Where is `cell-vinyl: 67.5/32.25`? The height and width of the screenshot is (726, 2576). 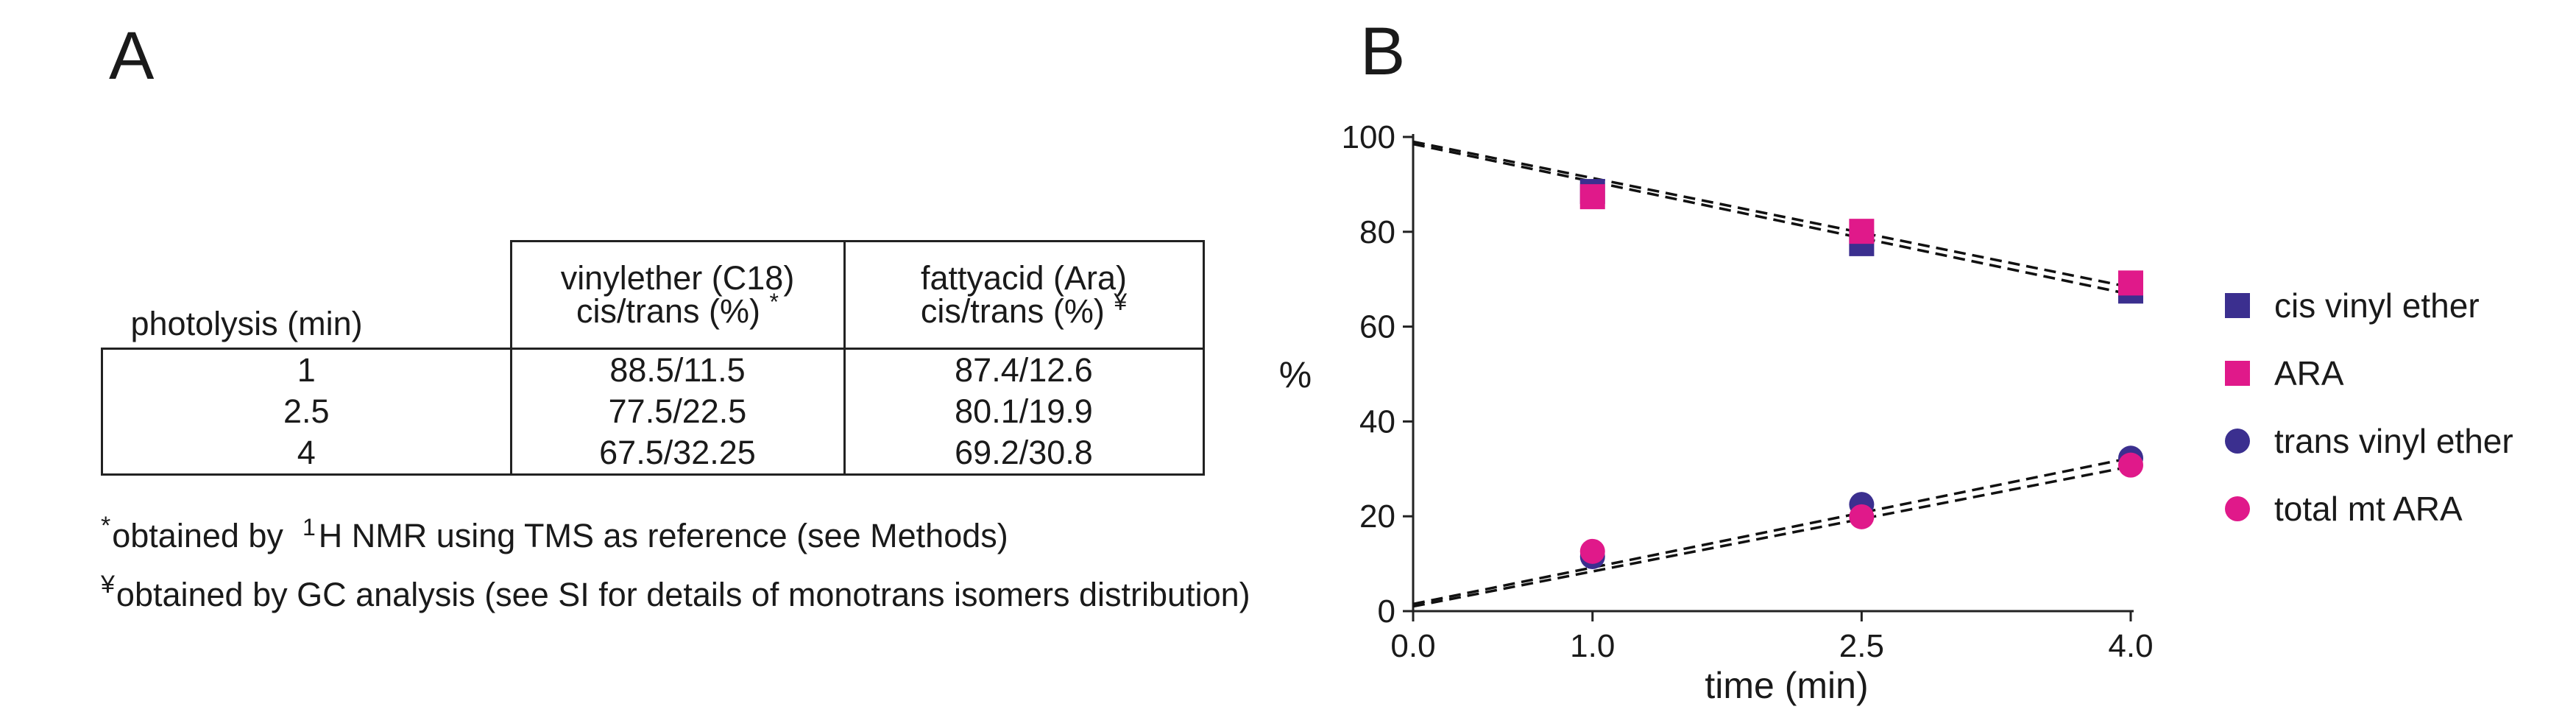 cell-vinyl: 67.5/32.25 is located at coordinates (677, 454).